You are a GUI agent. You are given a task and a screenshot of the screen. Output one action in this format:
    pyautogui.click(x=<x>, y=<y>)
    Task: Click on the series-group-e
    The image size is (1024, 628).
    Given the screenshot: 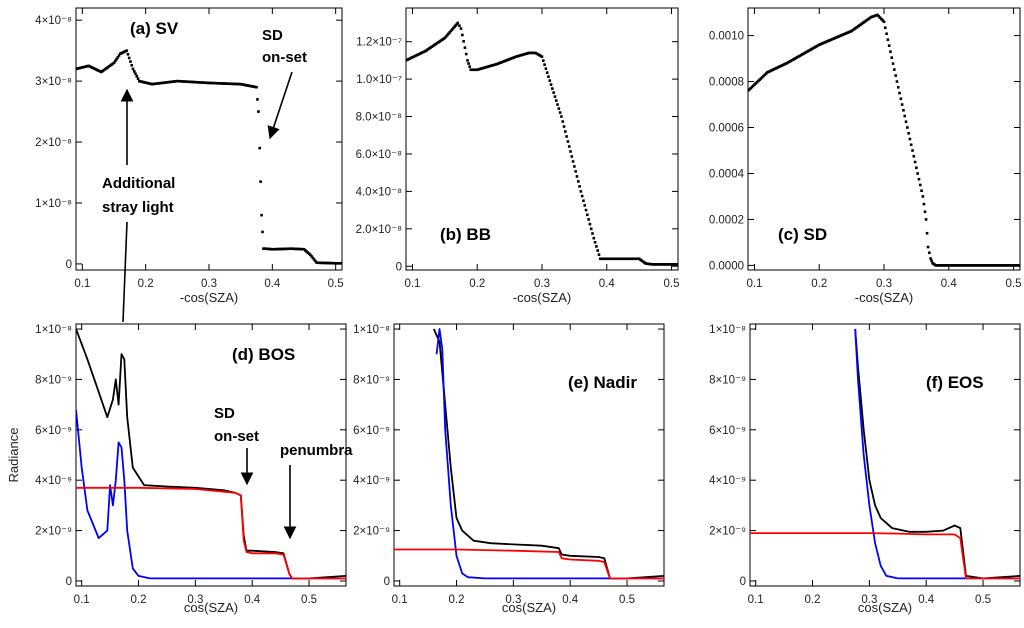 What is the action you would take?
    pyautogui.click(x=529, y=454)
    